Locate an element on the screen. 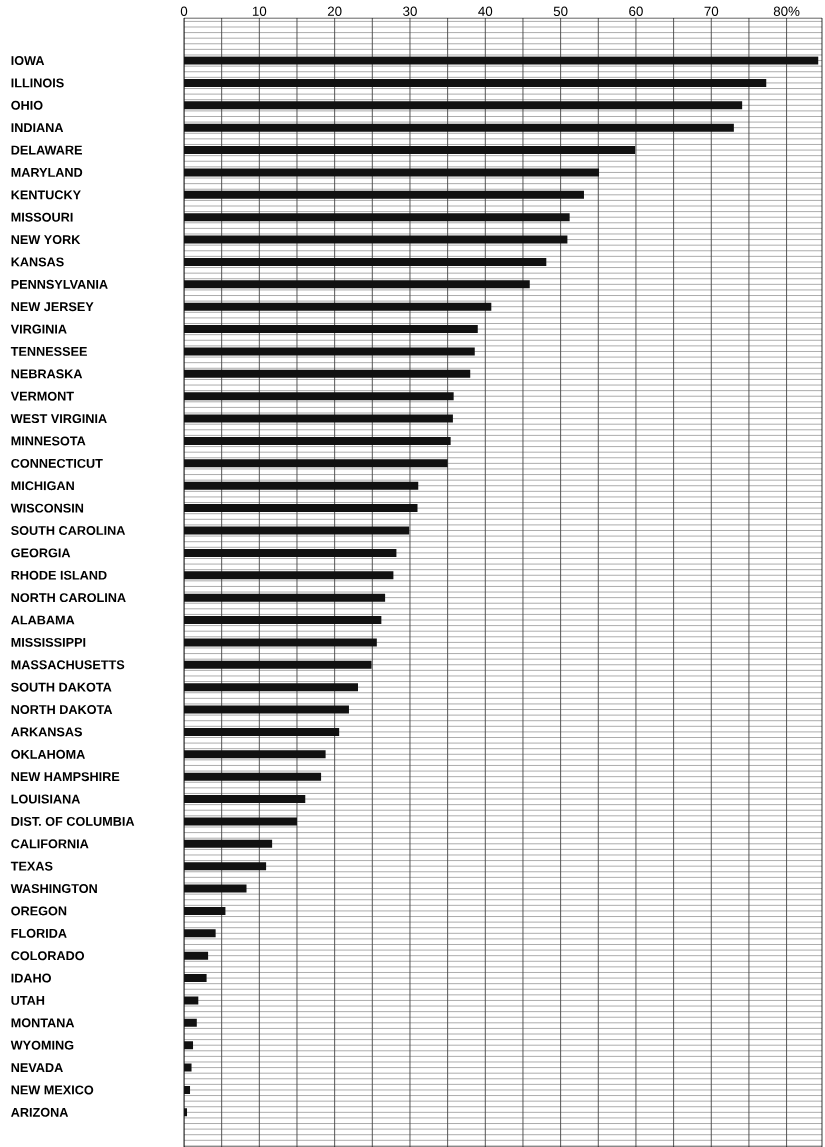 The height and width of the screenshot is (1147, 825). y-tick-label: SOUTH CAROLINA is located at coordinates (68, 530).